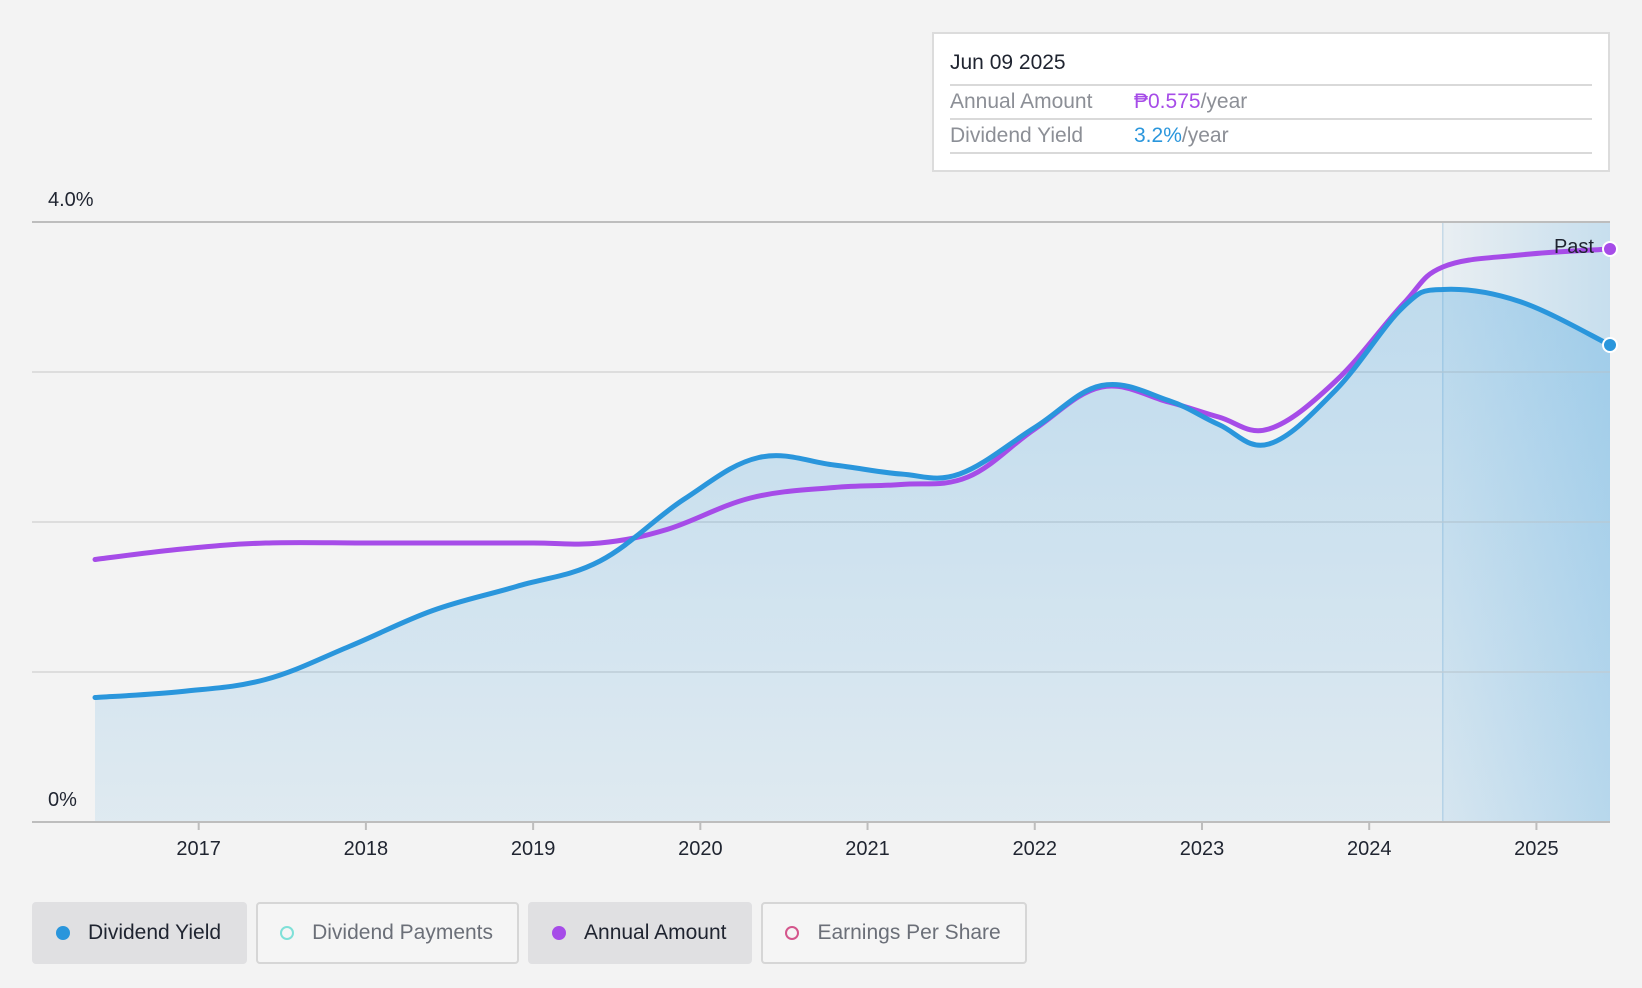 The width and height of the screenshot is (1642, 988). I want to click on tooltip-annual-amount-label: Annual Amount, so click(1021, 101).